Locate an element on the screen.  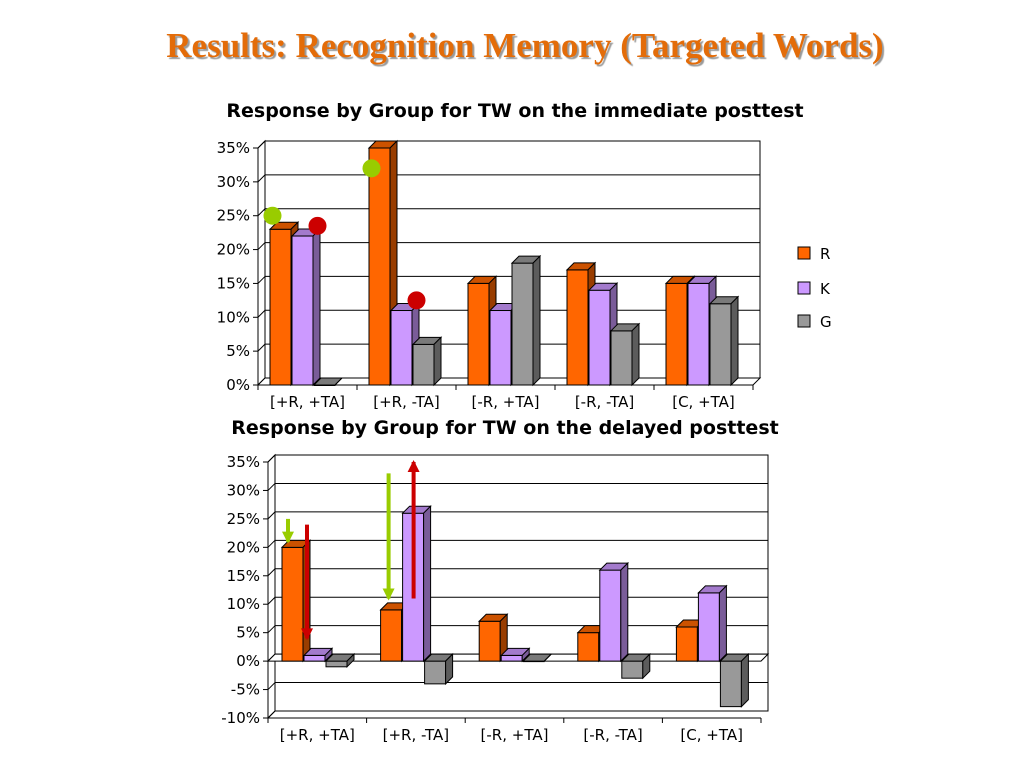
legend-swatch-g is located at coordinates (804, 321).